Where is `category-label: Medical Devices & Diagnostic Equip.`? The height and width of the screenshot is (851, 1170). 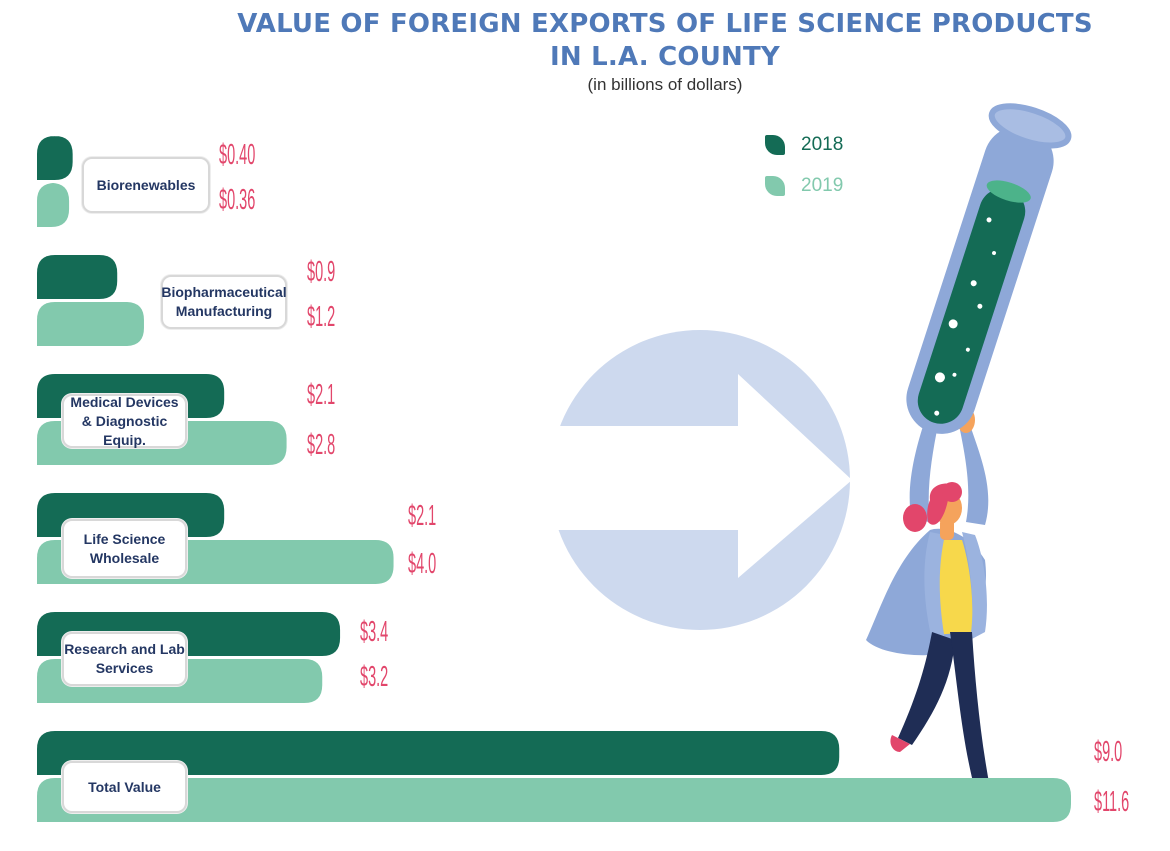
category-label: Medical Devices & Diagnostic Equip. is located at coordinates (124, 421).